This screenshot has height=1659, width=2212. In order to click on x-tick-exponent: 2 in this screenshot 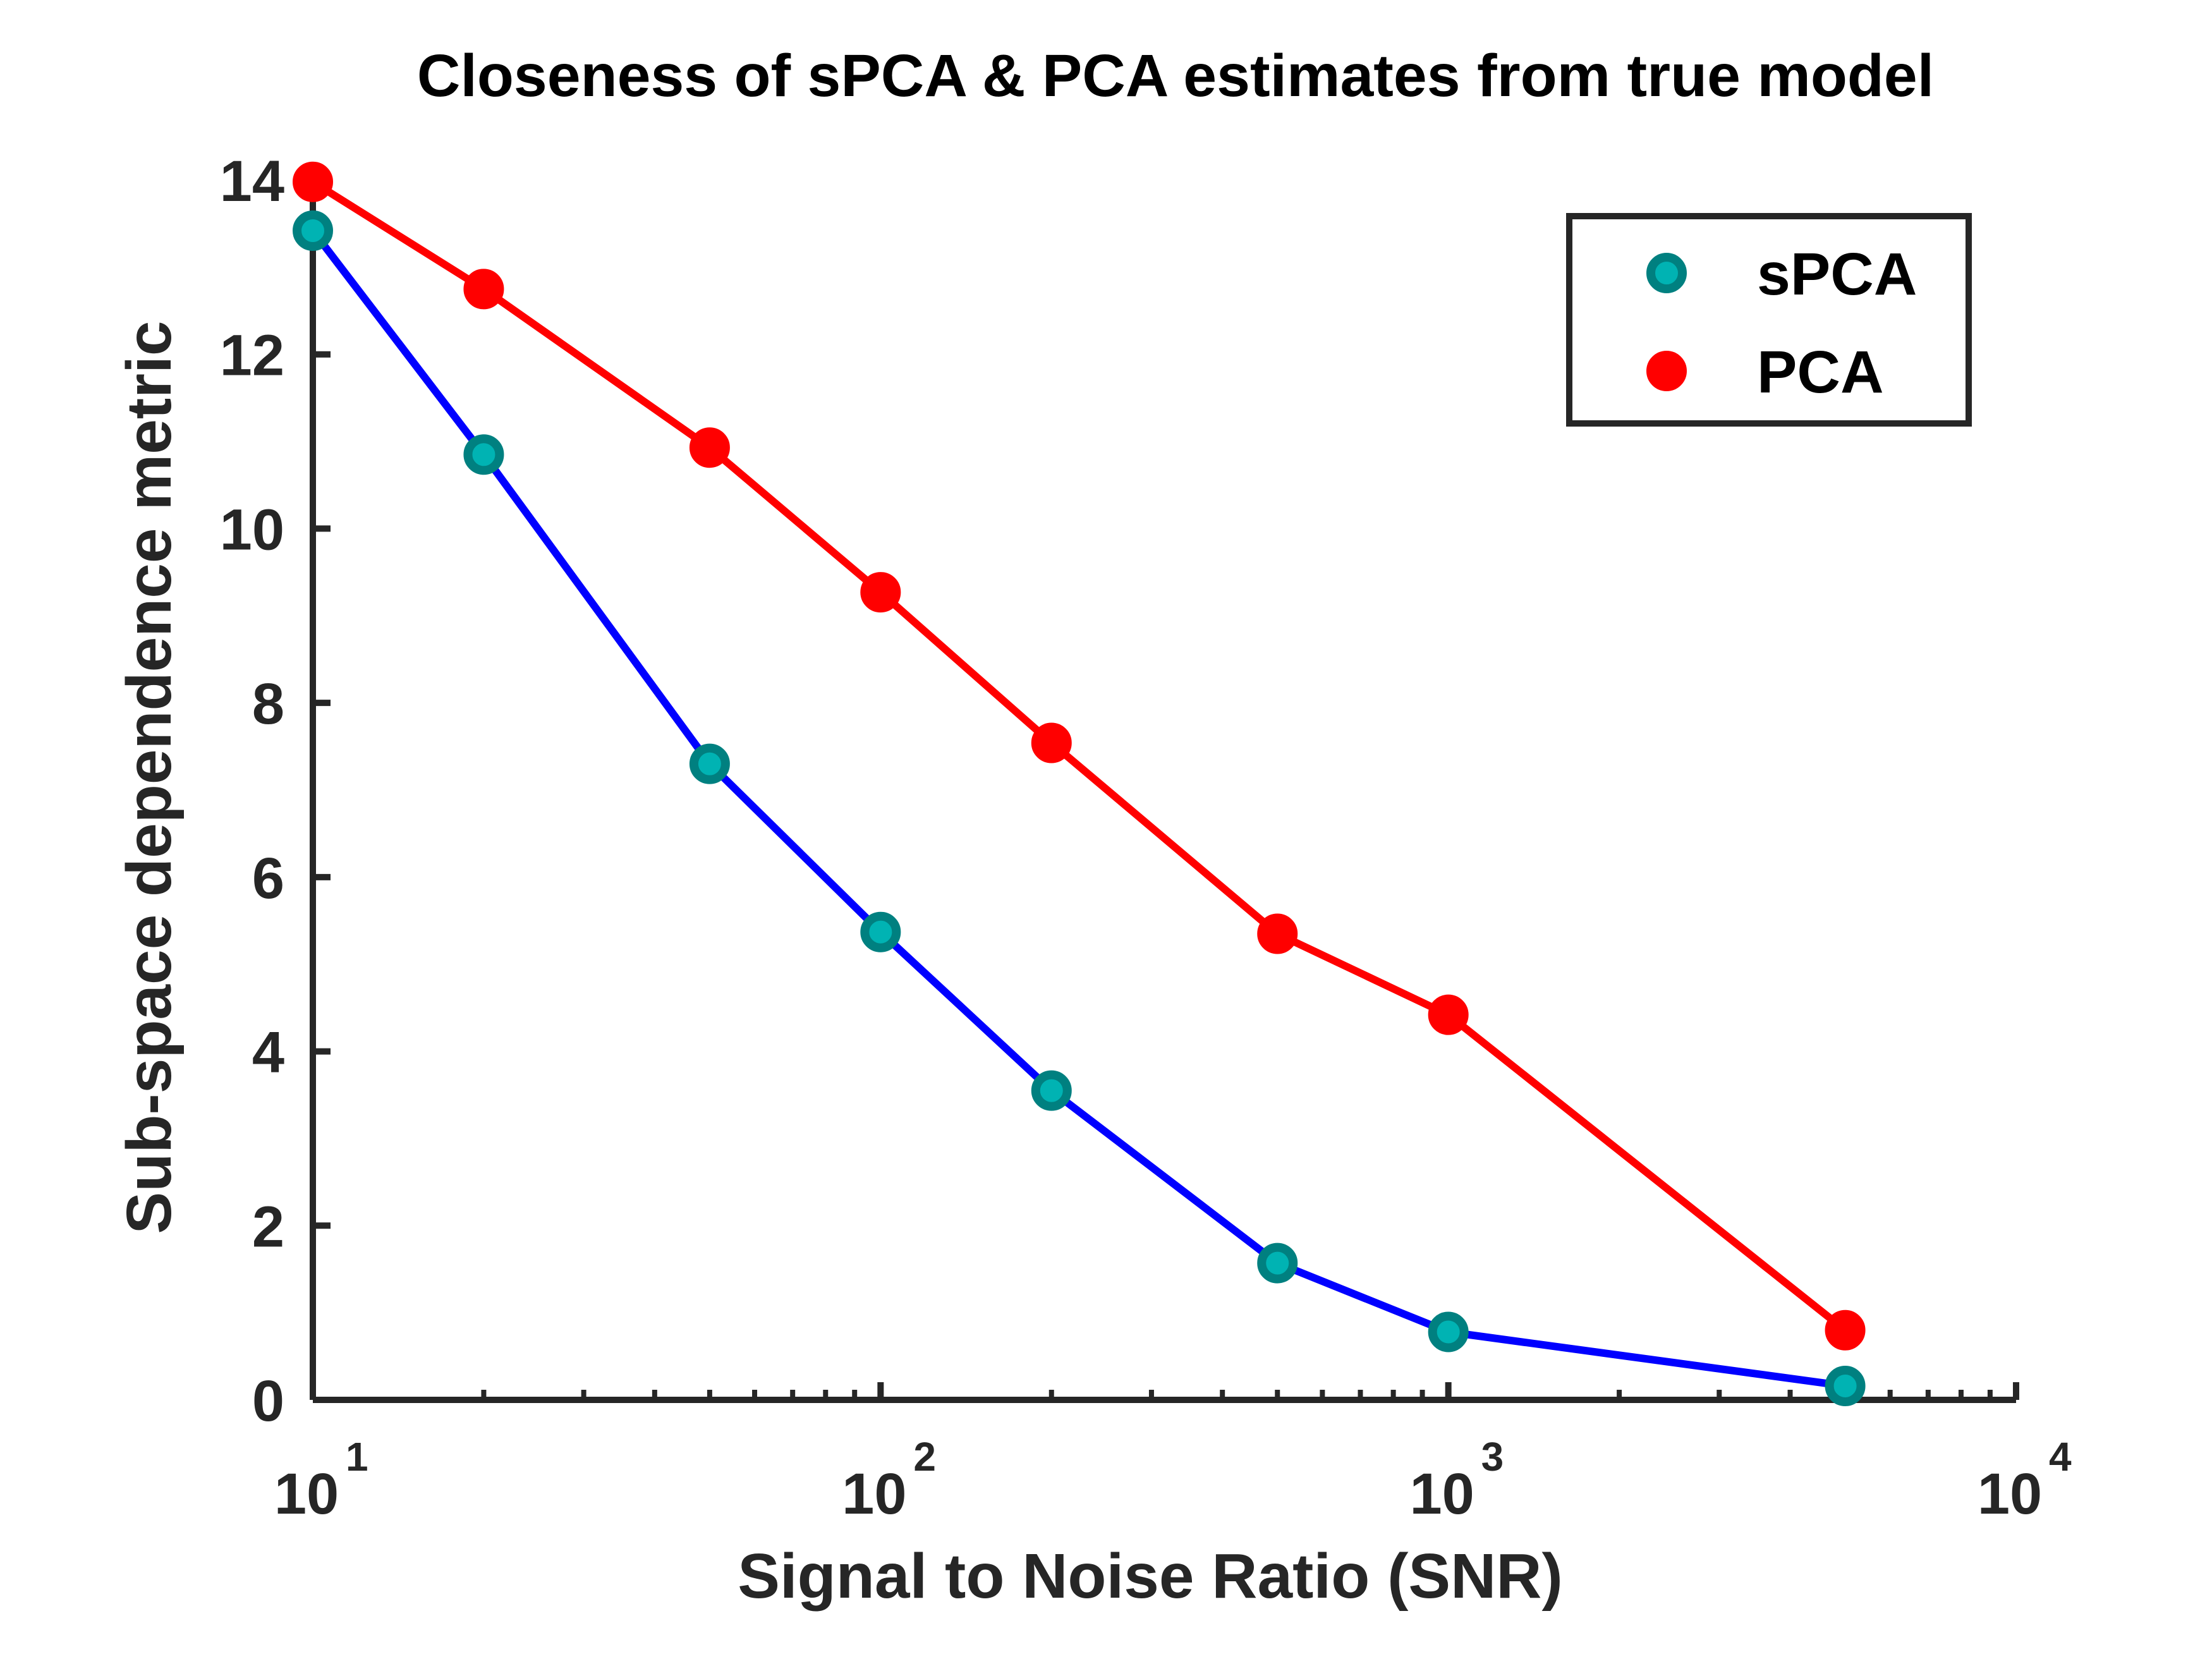, I will do `click(925, 1457)`.